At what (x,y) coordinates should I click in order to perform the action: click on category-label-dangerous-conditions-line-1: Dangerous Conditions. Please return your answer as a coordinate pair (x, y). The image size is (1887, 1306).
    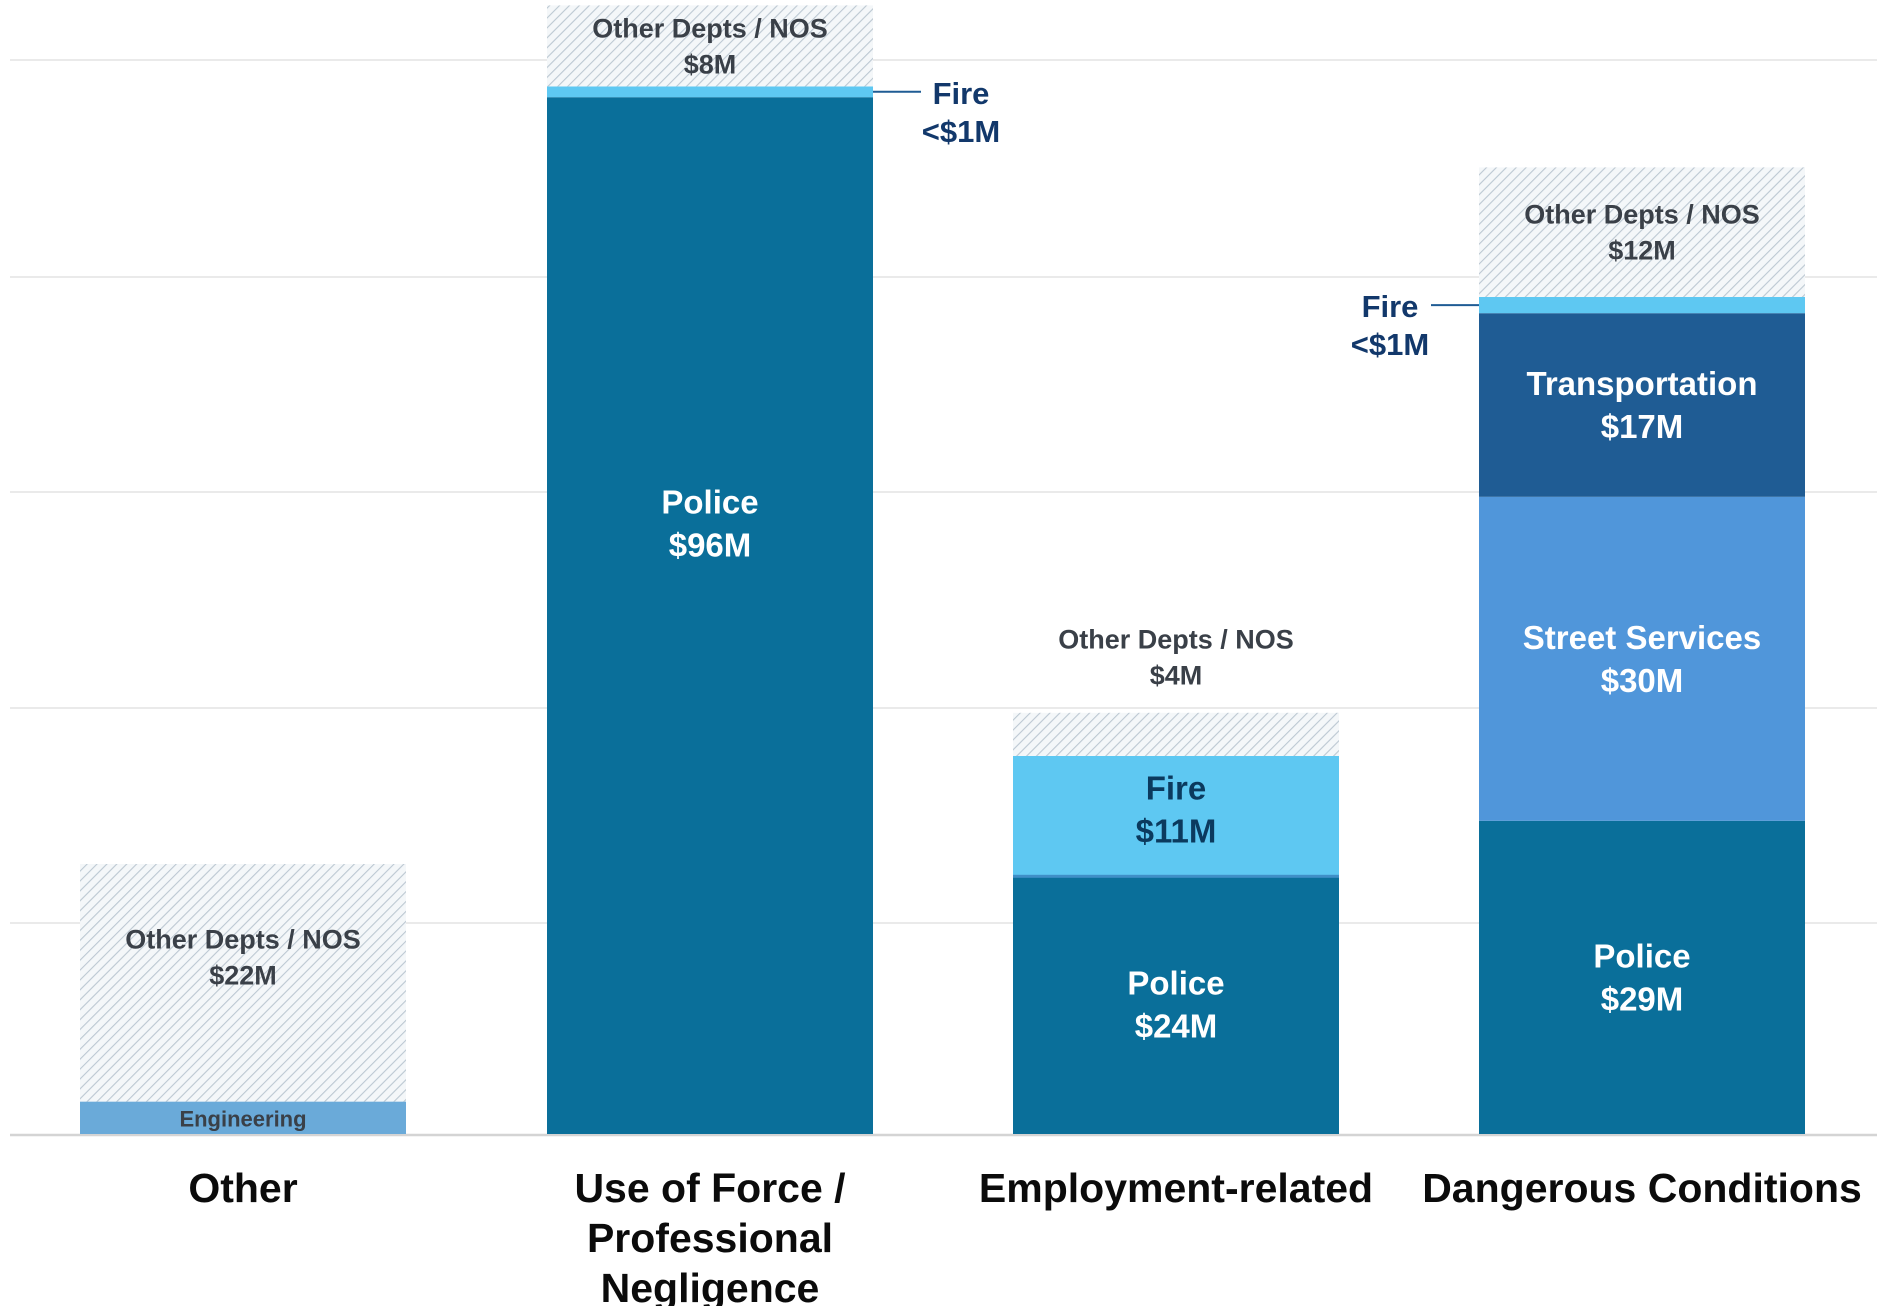
    Looking at the image, I should click on (1642, 1188).